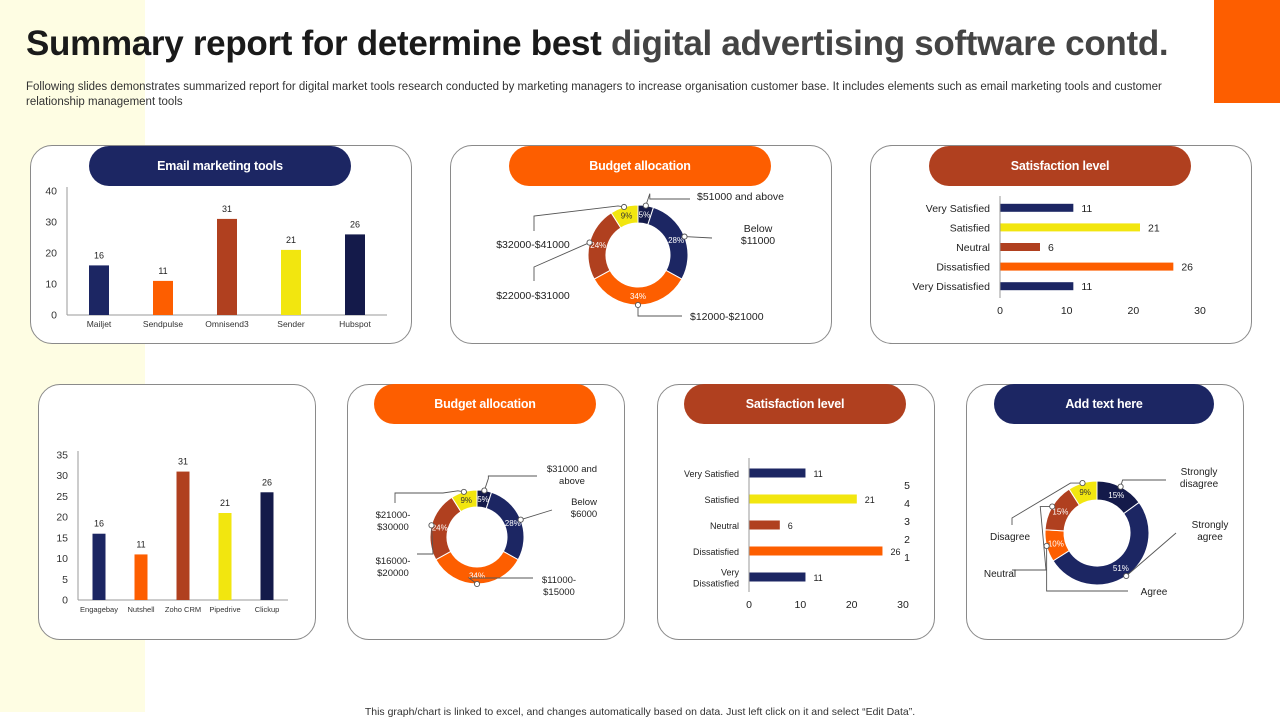  What do you see at coordinates (65, 580) in the screenshot?
I see `y-tick-label: 5` at bounding box center [65, 580].